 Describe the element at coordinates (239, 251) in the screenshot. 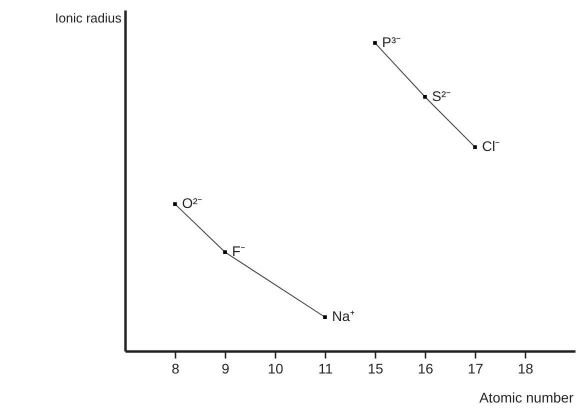

I see `annotation: F⁻` at that location.